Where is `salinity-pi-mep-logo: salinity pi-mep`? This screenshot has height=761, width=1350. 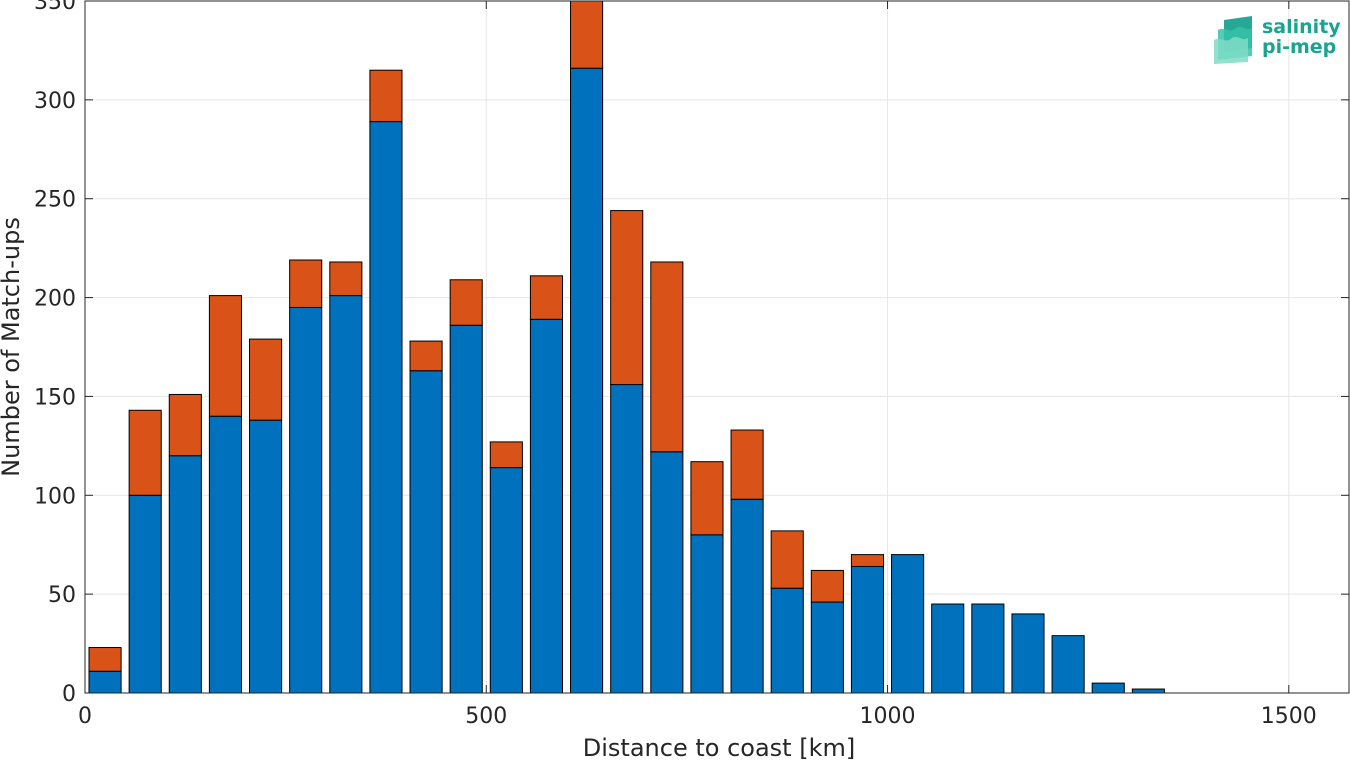
salinity-pi-mep-logo: salinity pi-mep is located at coordinates (1277, 40).